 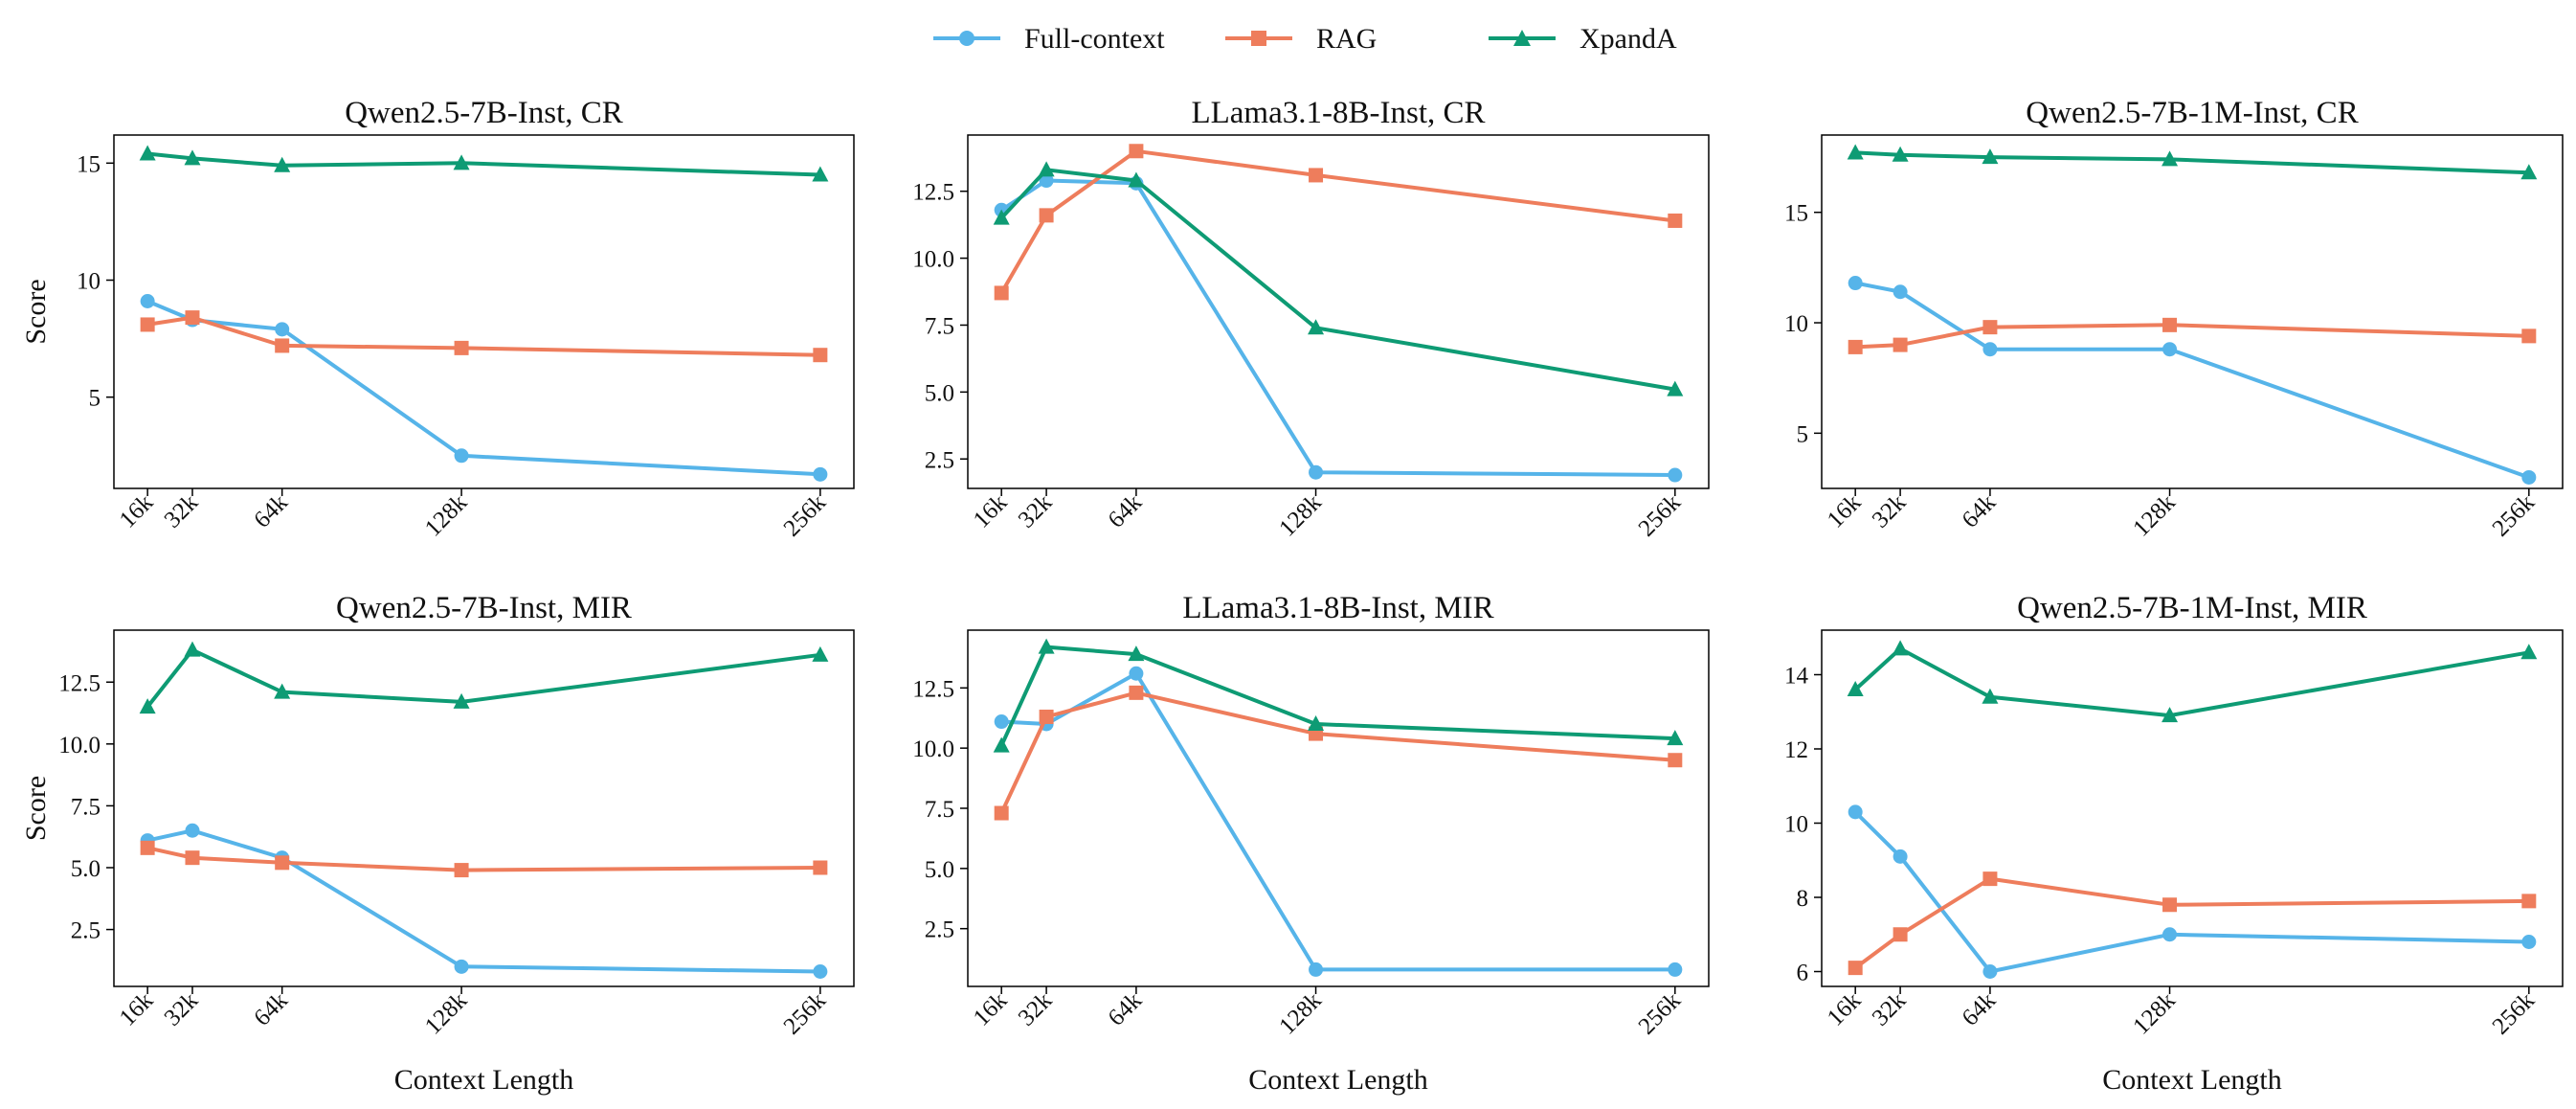 What do you see at coordinates (95, 399) in the screenshot?
I see `y-tick-label: 5` at bounding box center [95, 399].